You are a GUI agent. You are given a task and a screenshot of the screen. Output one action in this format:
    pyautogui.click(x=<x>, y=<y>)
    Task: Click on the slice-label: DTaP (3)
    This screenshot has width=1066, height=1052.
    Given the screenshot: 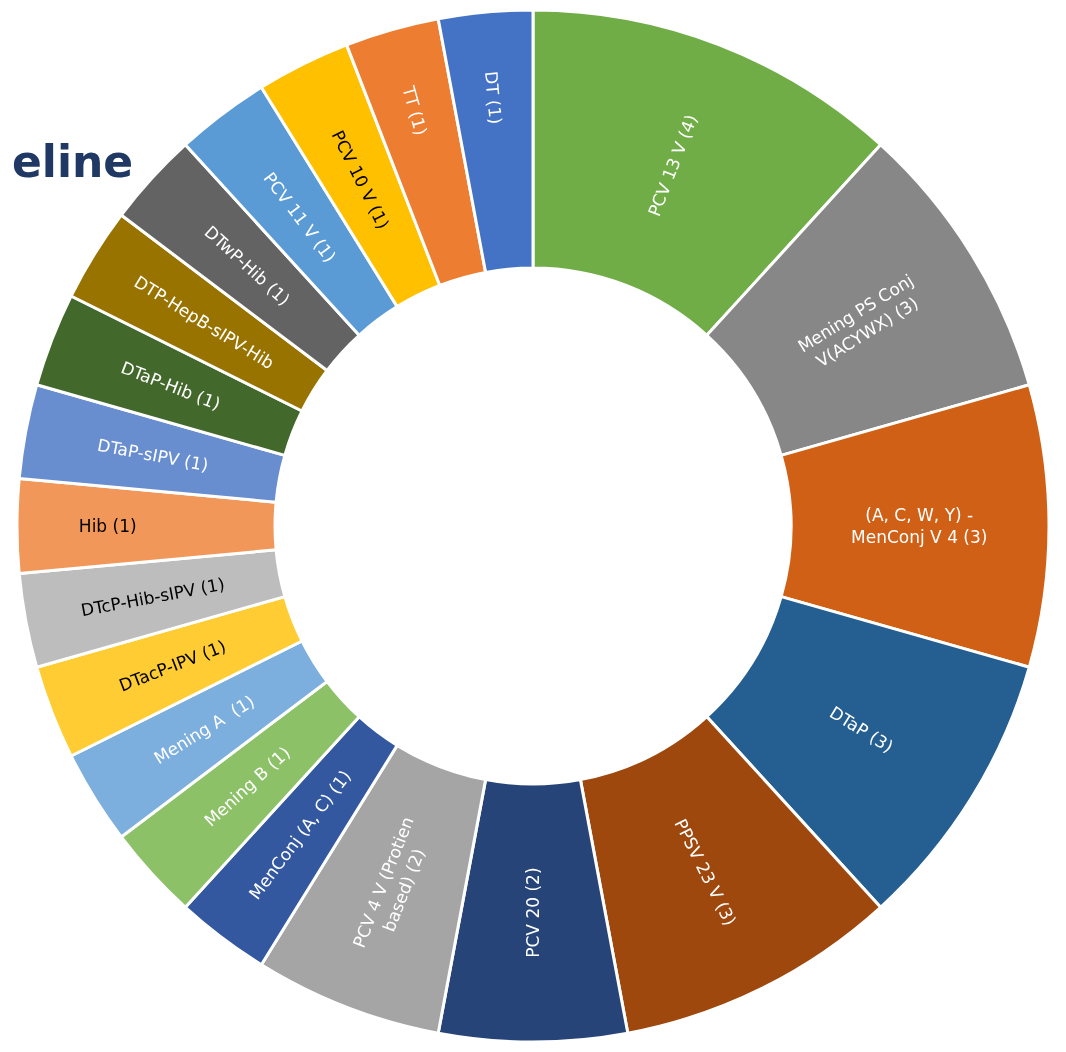 What is the action you would take?
    pyautogui.click(x=861, y=729)
    